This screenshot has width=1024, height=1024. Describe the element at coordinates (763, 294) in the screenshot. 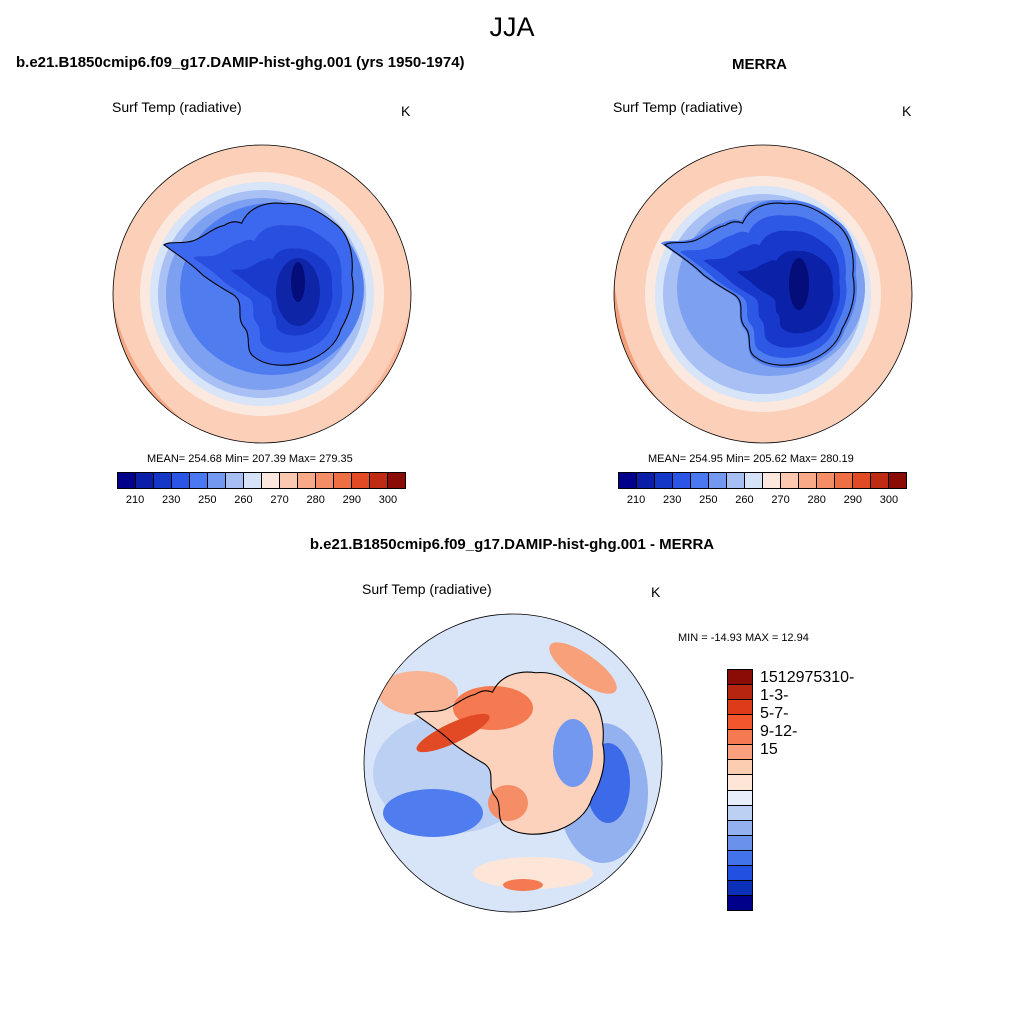

I see `obs-polar-map` at that location.